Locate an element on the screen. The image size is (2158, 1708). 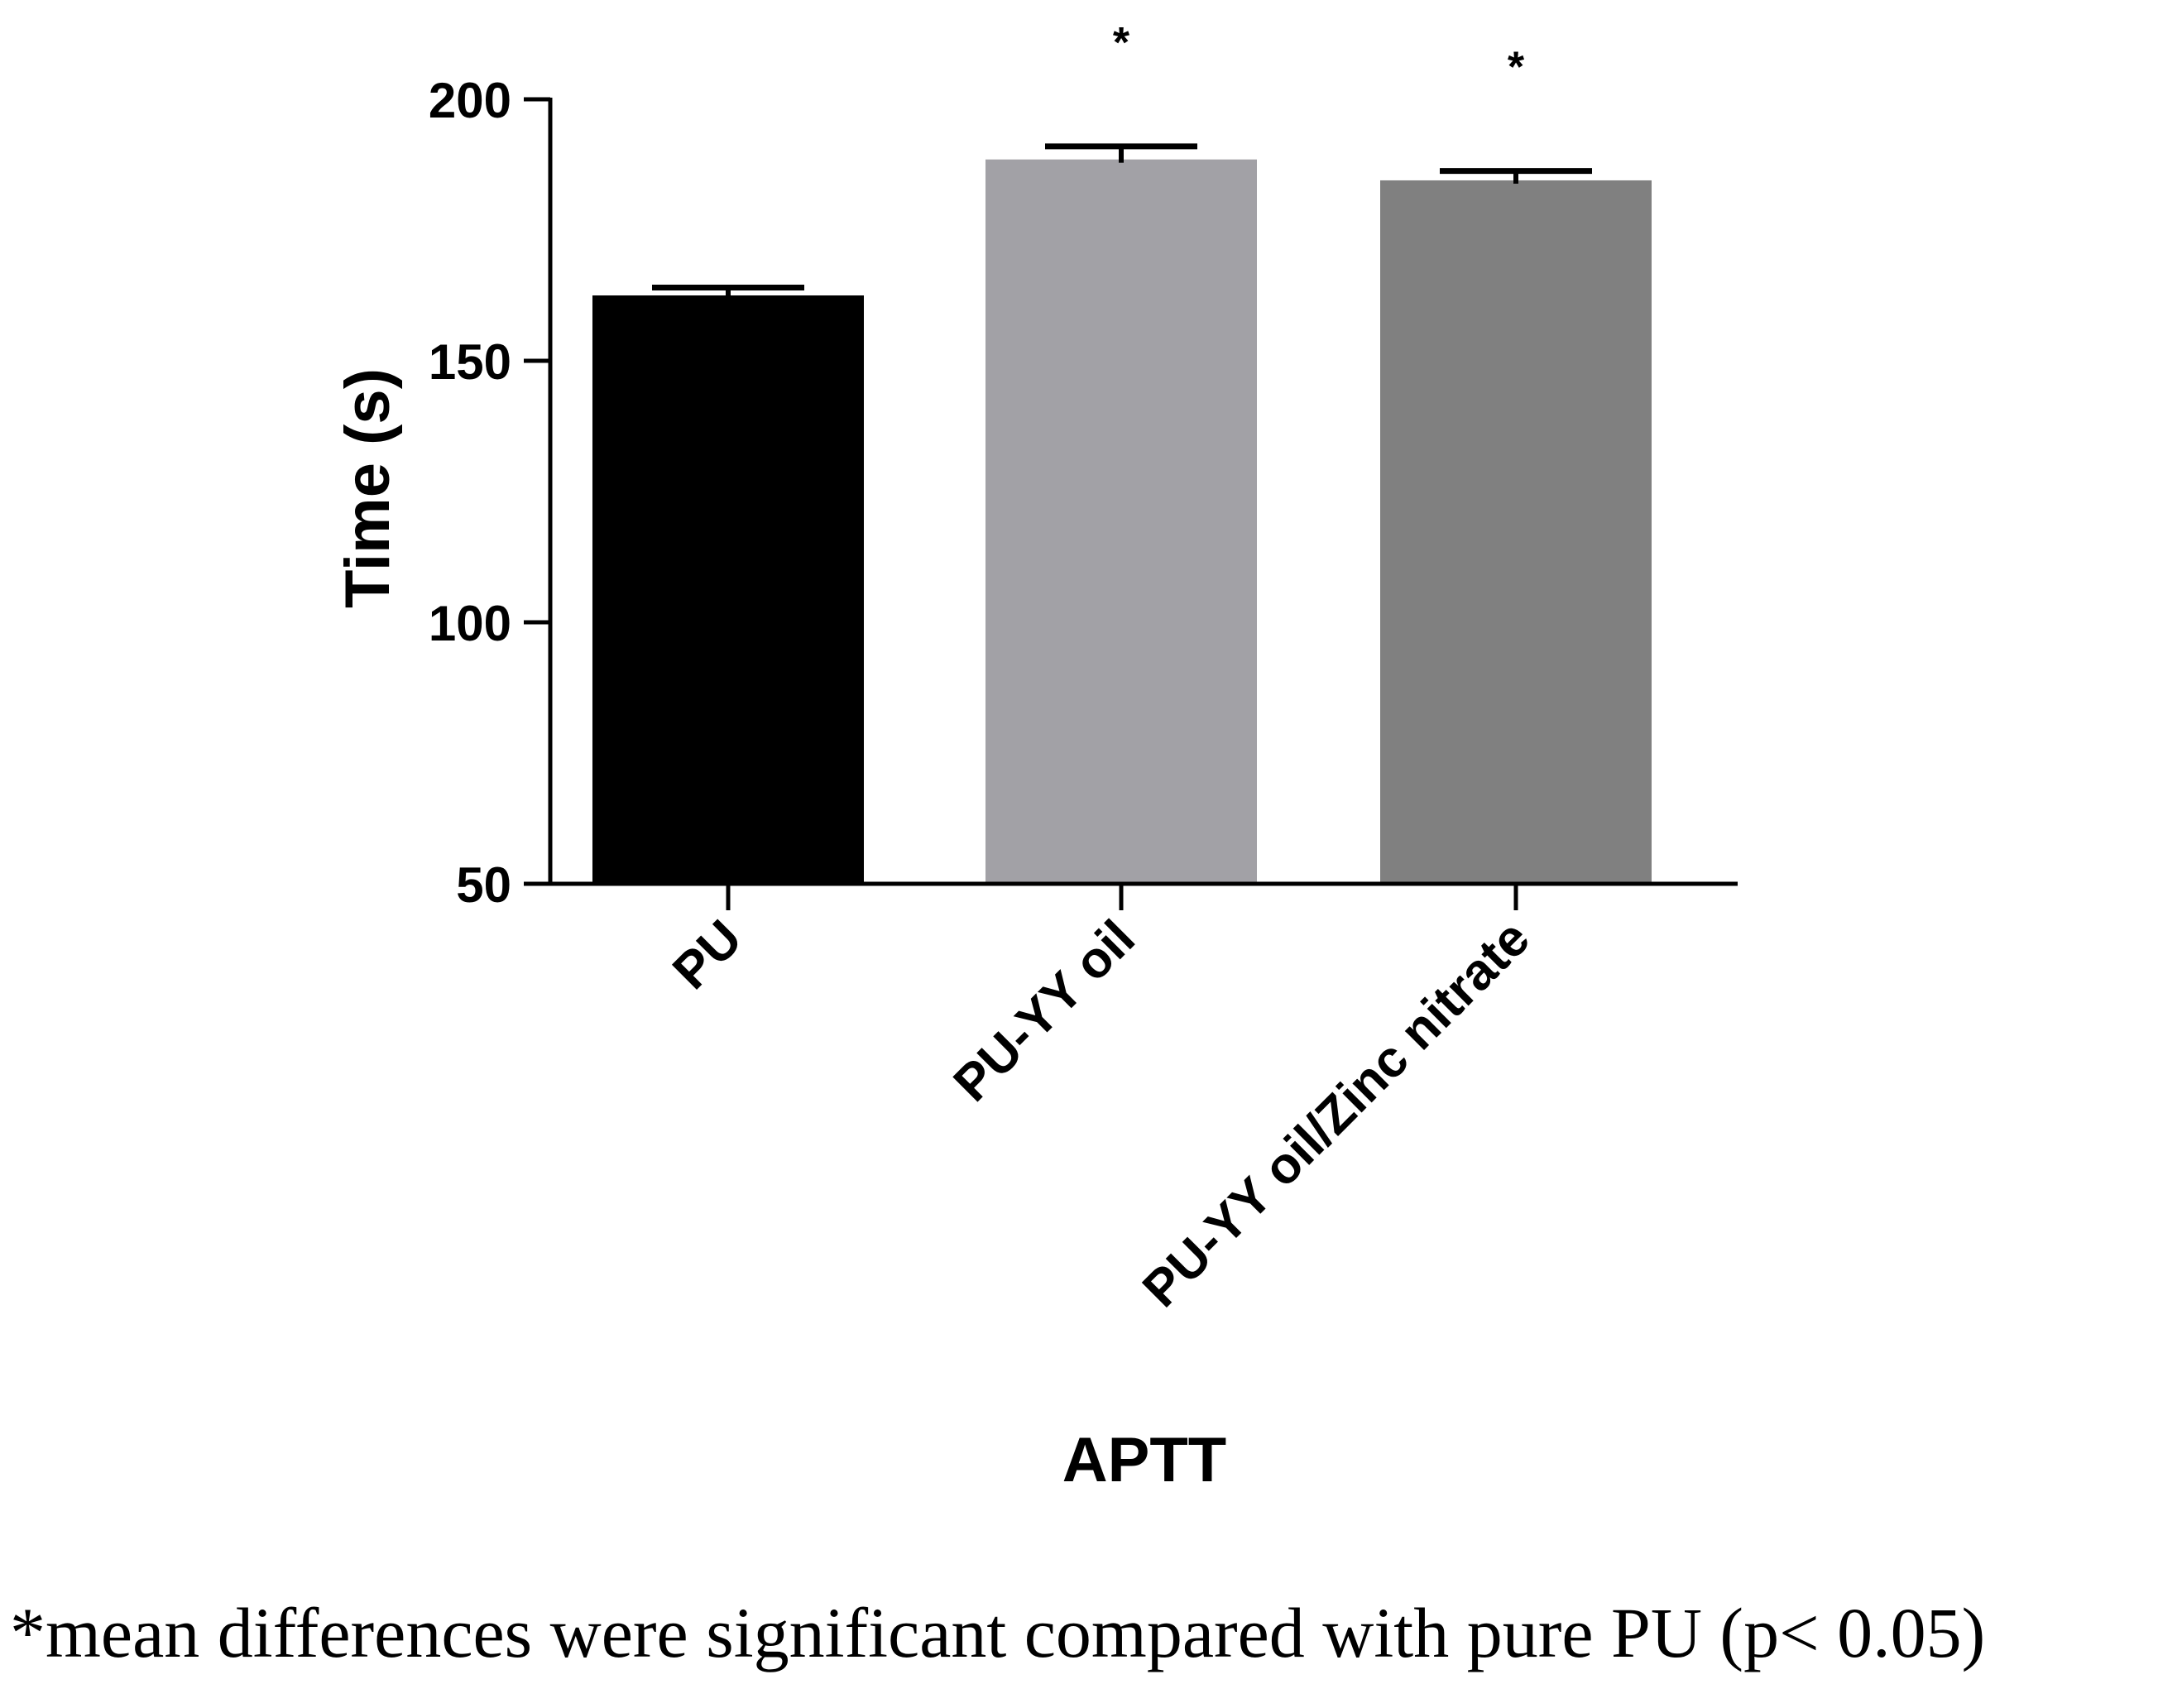
y-tick-label-0: 50 is located at coordinates (484, 885).